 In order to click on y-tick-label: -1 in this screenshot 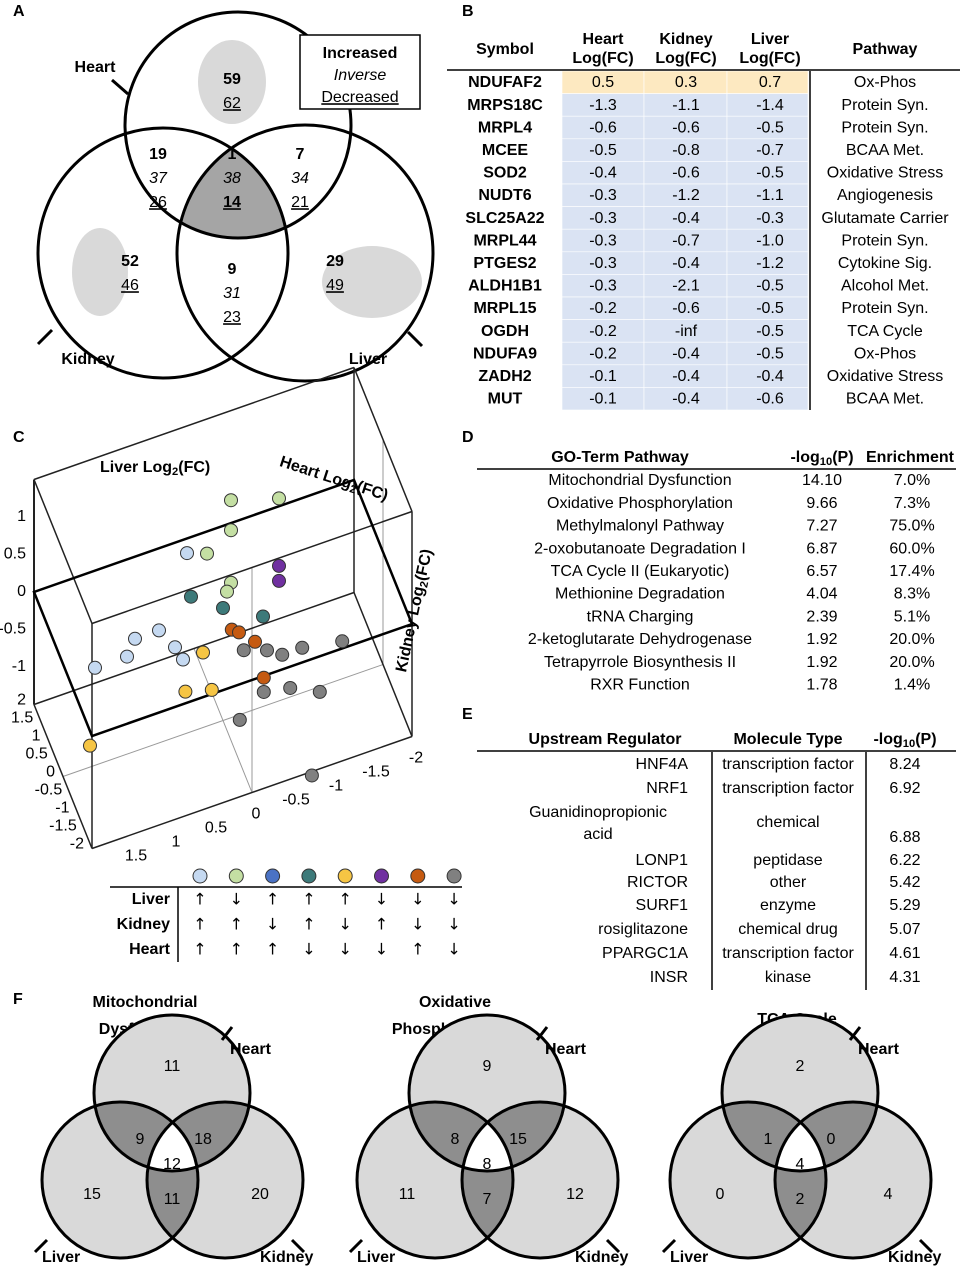, I will do `click(336, 786)`.